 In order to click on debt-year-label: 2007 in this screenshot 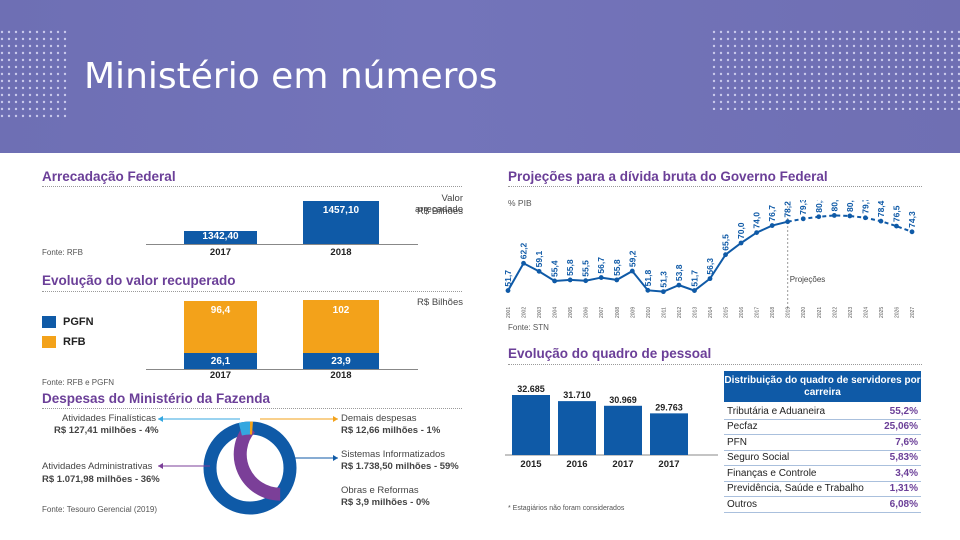, I will do `click(602, 312)`.